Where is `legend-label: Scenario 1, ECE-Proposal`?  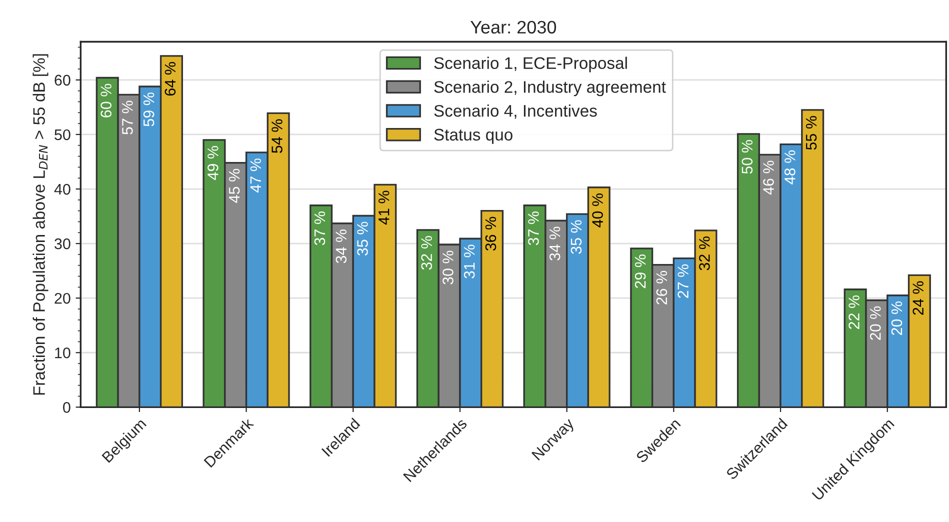
legend-label: Scenario 1, ECE-Proposal is located at coordinates (530, 64).